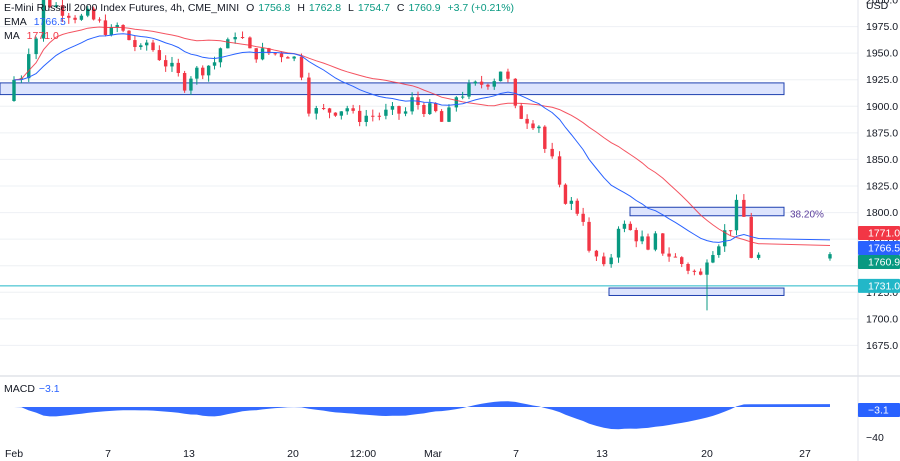 Image resolution: width=900 pixels, height=461 pixels. Describe the element at coordinates (879, 233) in the screenshot. I see `ma-price-tag-bg` at that location.